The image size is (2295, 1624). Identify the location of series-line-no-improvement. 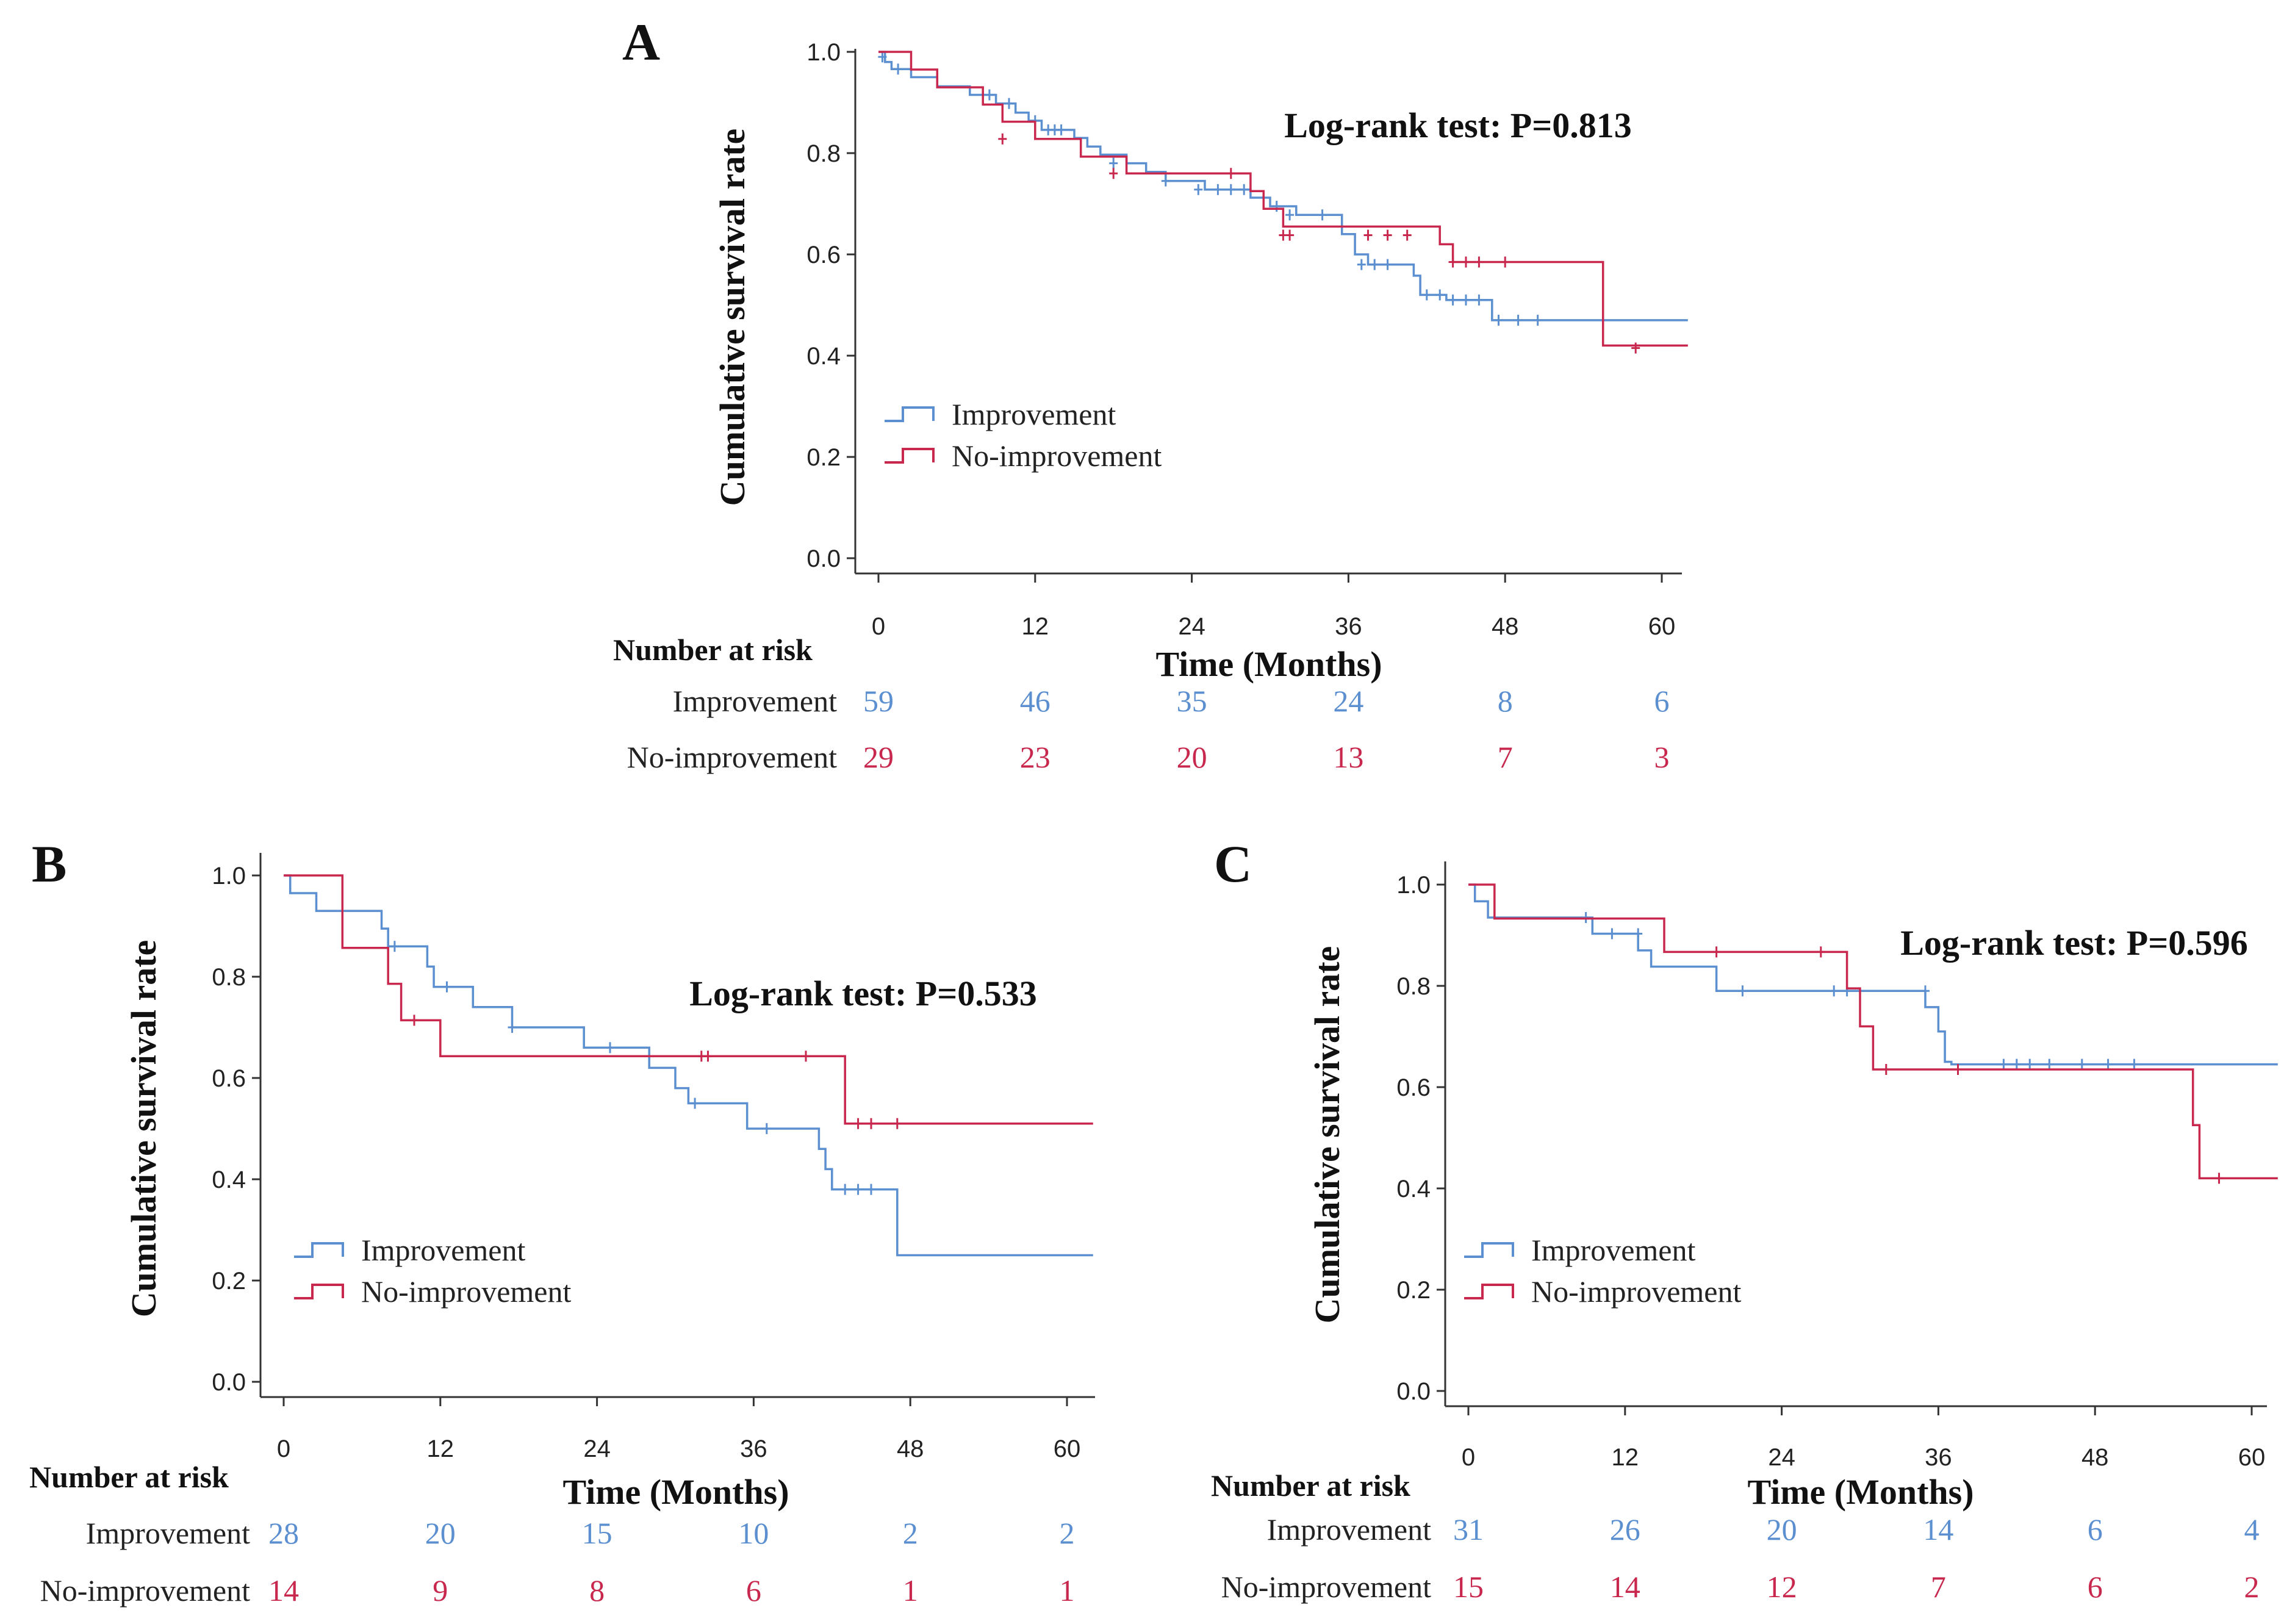
(1873, 1031).